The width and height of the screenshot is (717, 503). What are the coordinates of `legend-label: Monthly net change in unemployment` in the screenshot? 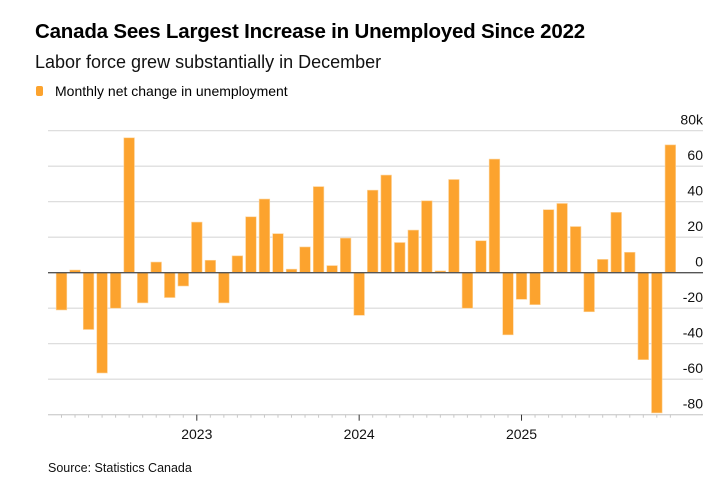 It's located at (171, 91).